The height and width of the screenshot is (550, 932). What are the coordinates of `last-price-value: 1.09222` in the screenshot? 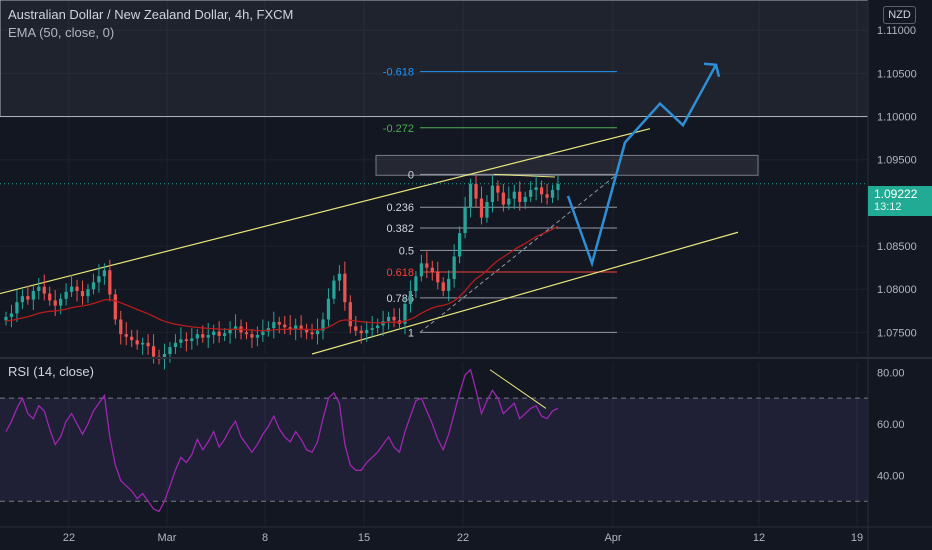 It's located at (896, 194).